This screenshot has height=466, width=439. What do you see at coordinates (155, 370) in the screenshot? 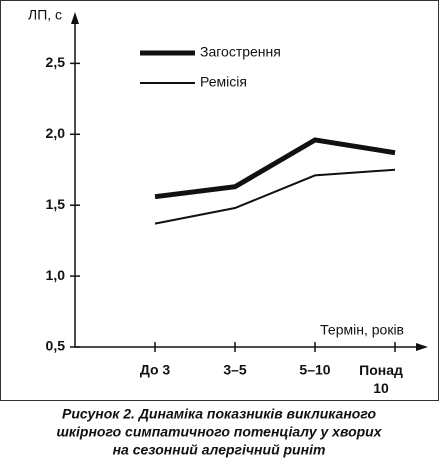
I see `x-tick-label: До 3` at bounding box center [155, 370].